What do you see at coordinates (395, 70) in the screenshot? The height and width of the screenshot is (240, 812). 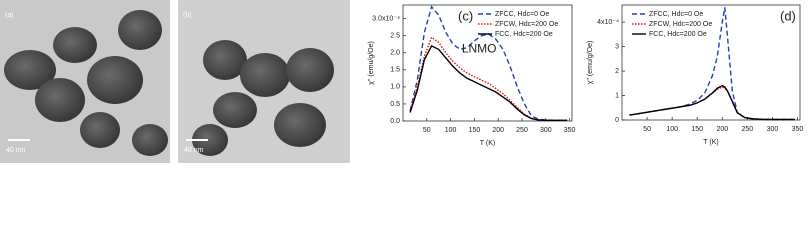 I see `y-tick-label: 1.5` at bounding box center [395, 70].